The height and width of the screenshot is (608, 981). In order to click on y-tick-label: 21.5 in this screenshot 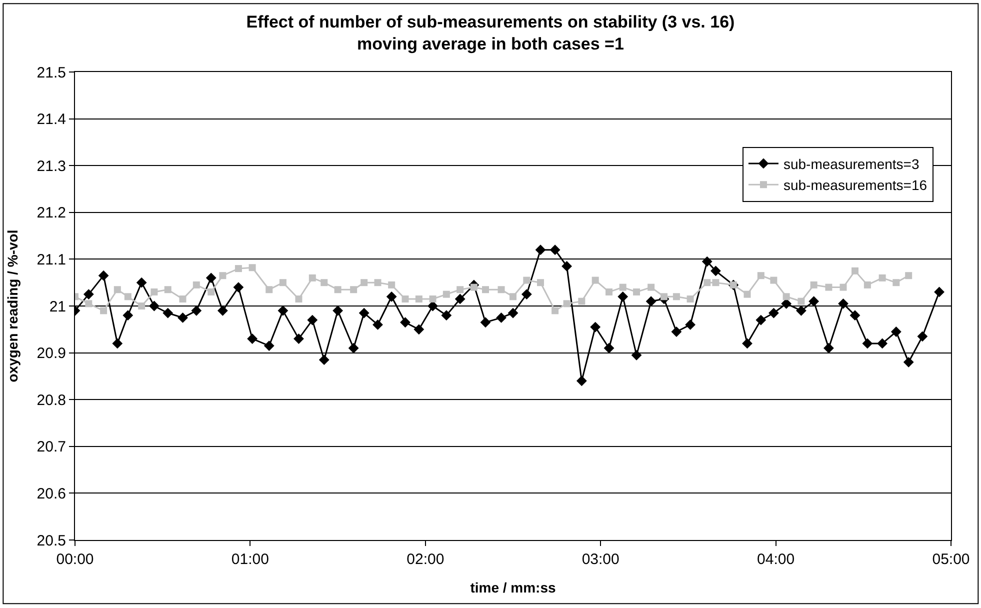, I will do `click(51, 73)`.